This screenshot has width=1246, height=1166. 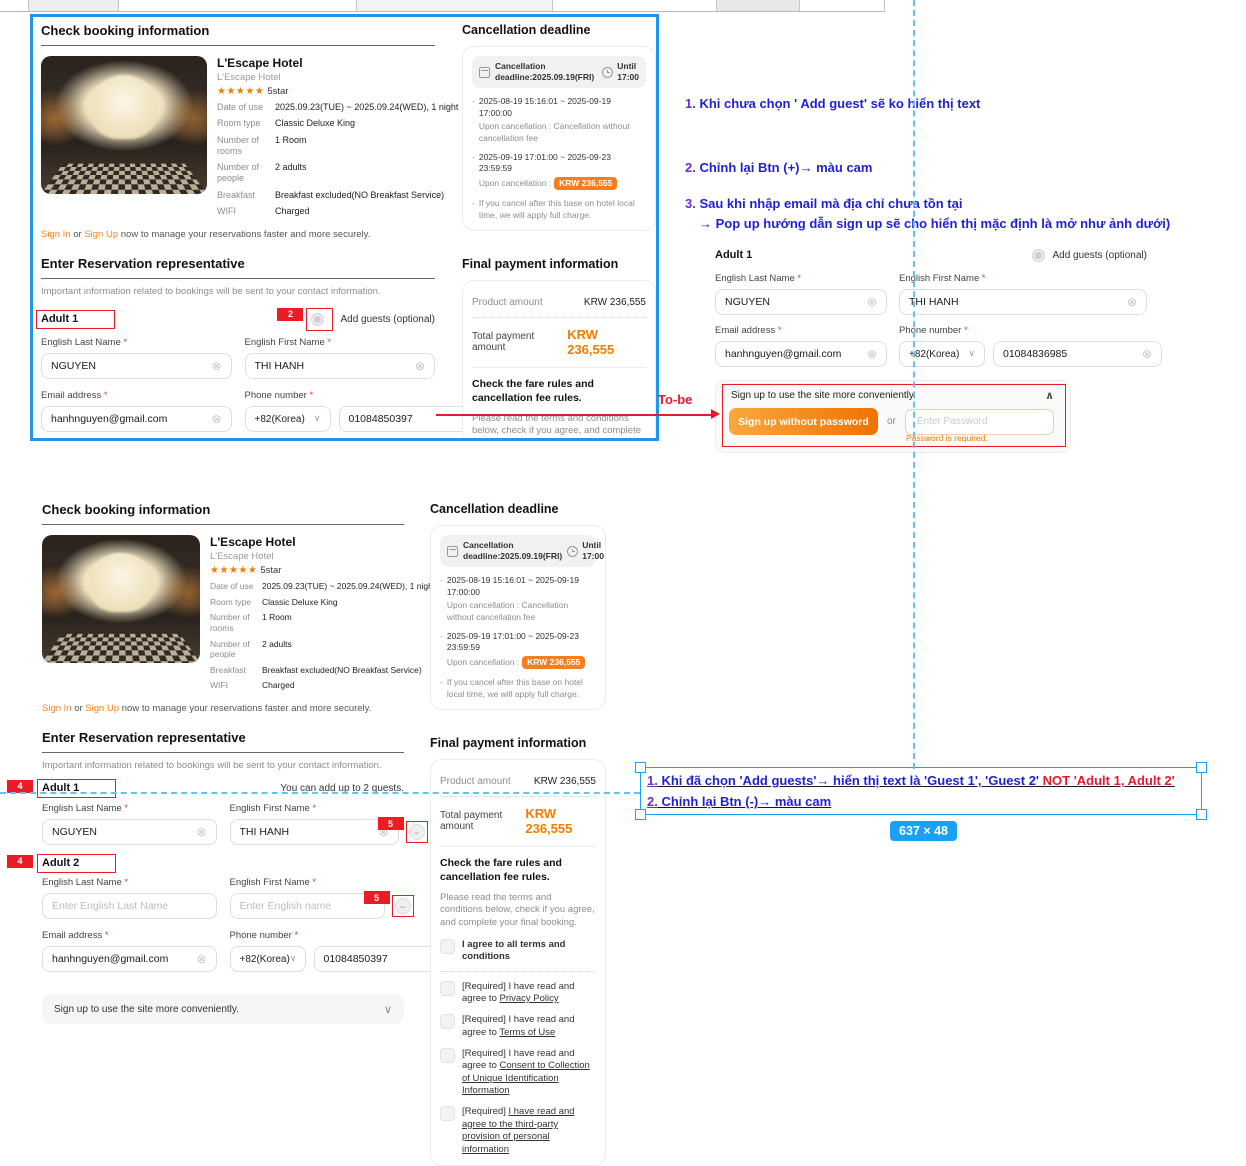 What do you see at coordinates (388, 904) in the screenshot?
I see `annotation-box-5b: 5 –` at bounding box center [388, 904].